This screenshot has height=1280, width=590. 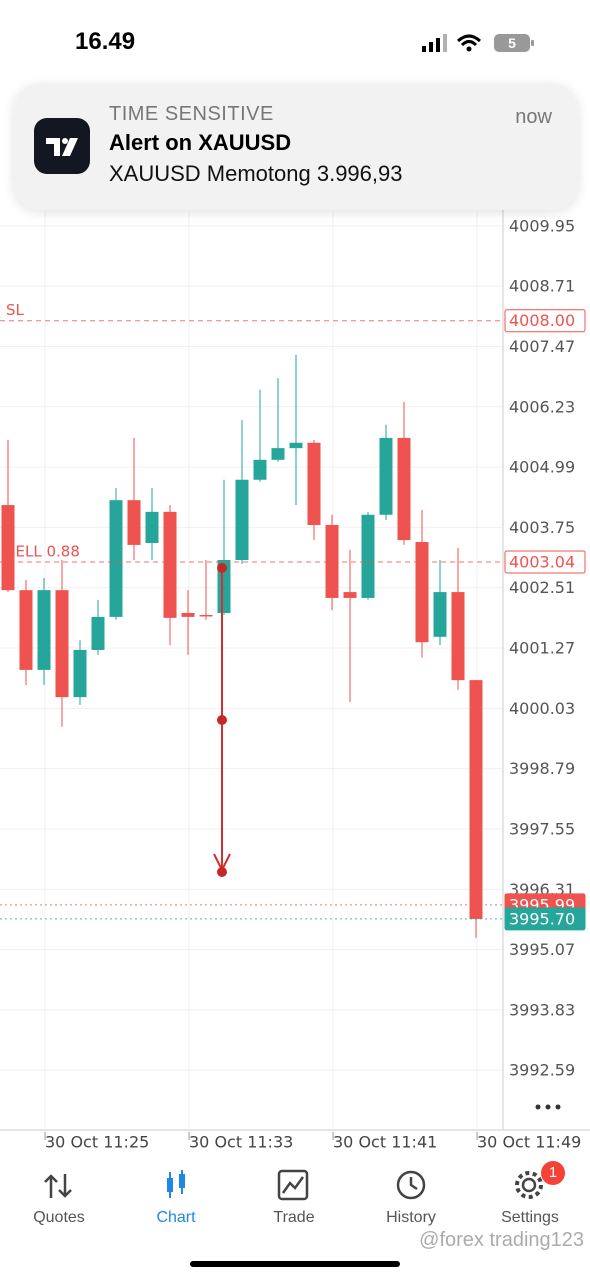 What do you see at coordinates (105, 41) in the screenshot?
I see `status-time: 16.49` at bounding box center [105, 41].